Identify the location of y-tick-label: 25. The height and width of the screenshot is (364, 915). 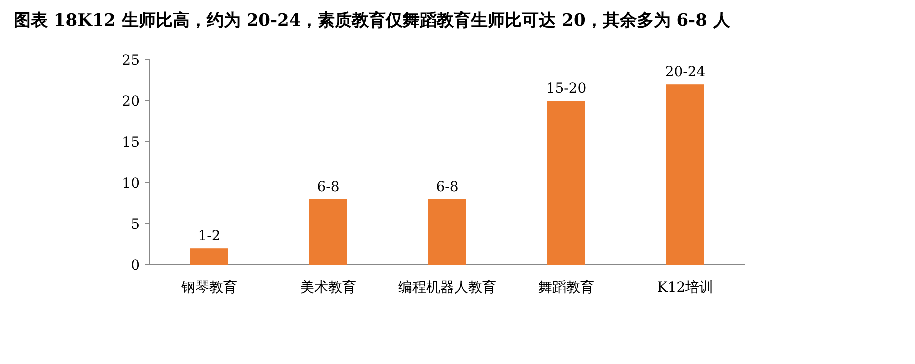
(131, 61).